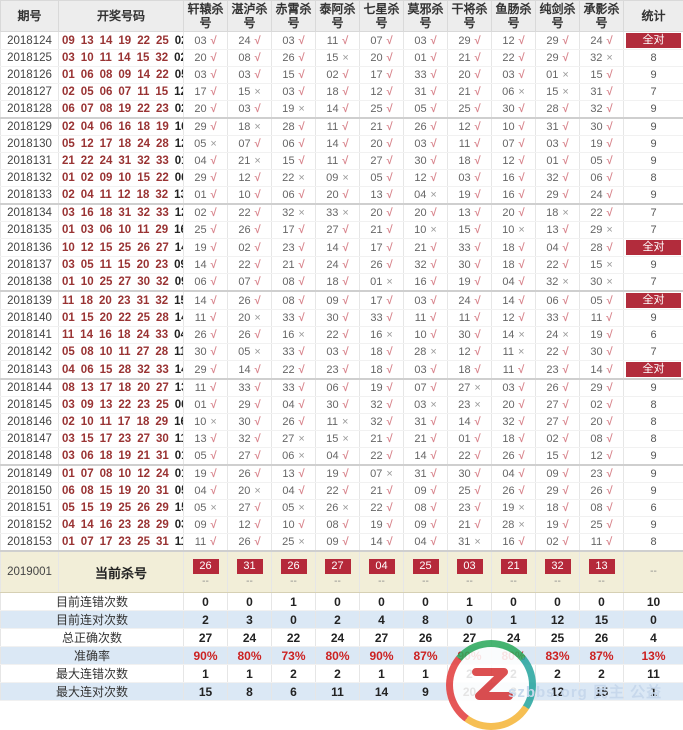 This screenshot has height=730, width=683. What do you see at coordinates (68, 41) in the screenshot?
I see `front-number: 09` at bounding box center [68, 41].